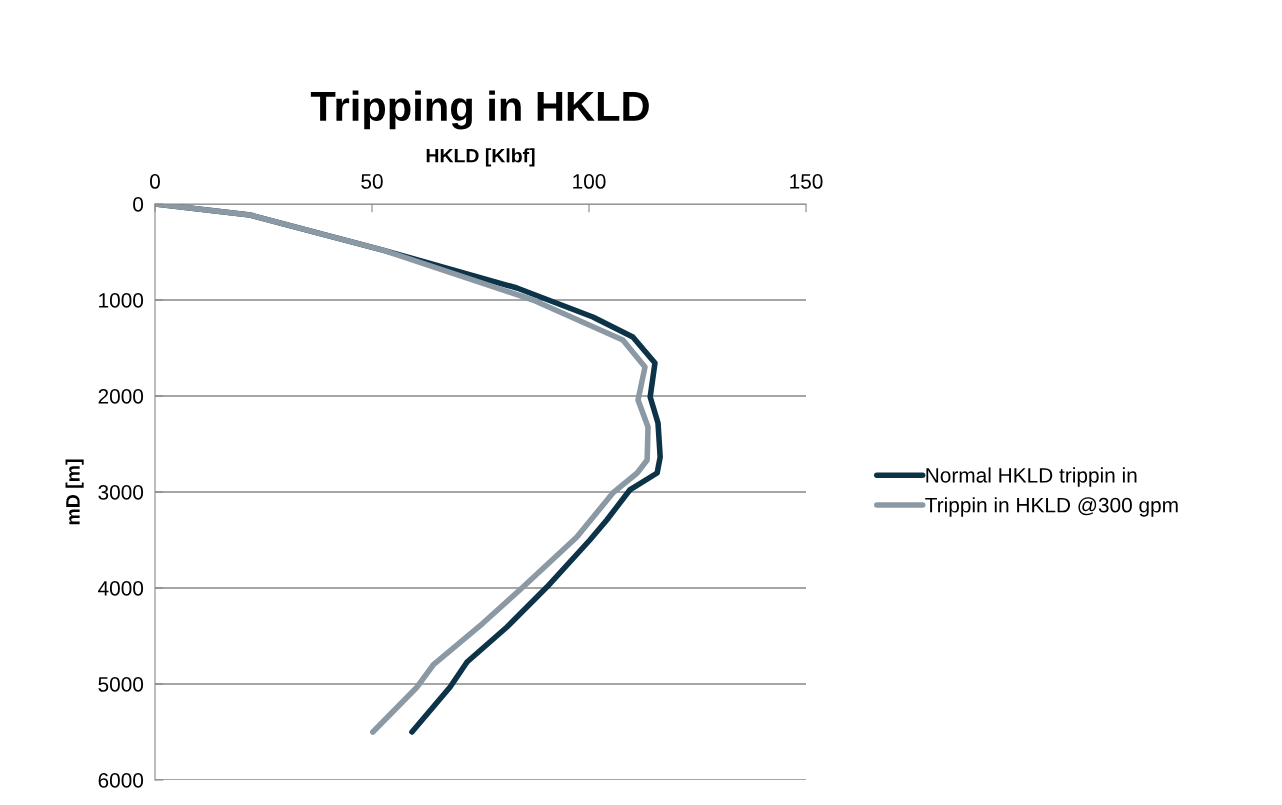 This screenshot has height=805, width=1282. What do you see at coordinates (121, 588) in the screenshot?
I see `y-tick-label: 4000` at bounding box center [121, 588].